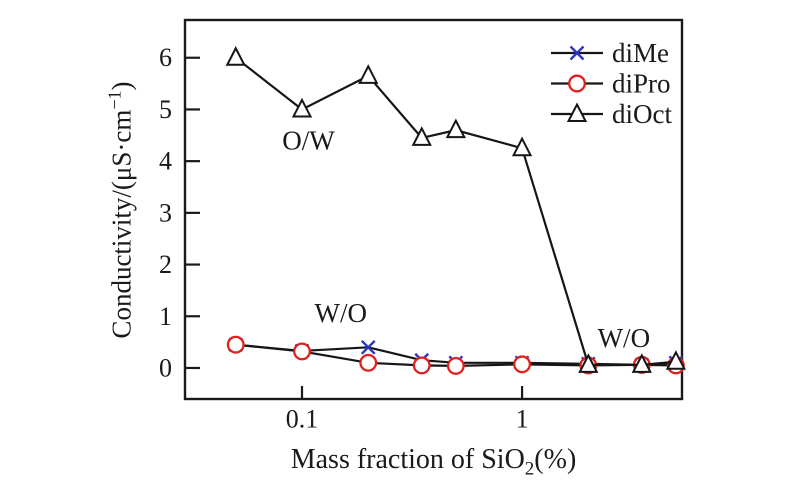 The image size is (800, 493). Describe the element at coordinates (165, 57) in the screenshot. I see `y-tick-label: 6` at that location.